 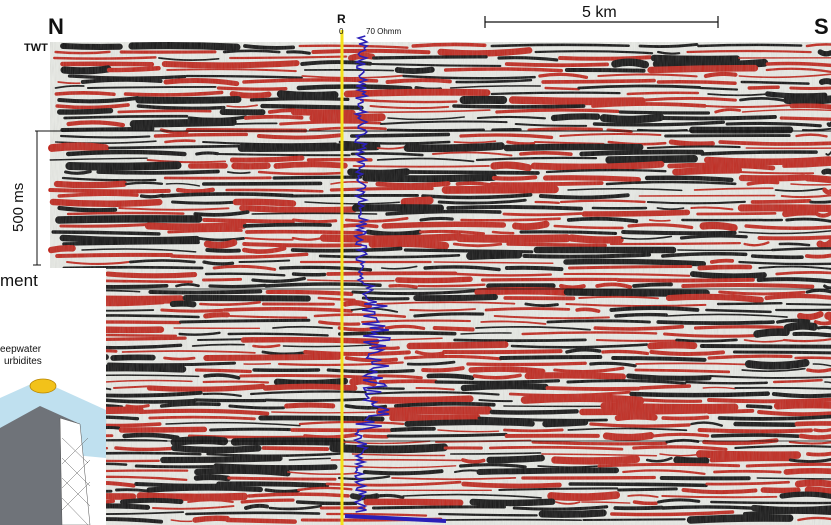 What do you see at coordinates (43, 386) in the screenshot?
I see `turbidite-lobe` at bounding box center [43, 386].